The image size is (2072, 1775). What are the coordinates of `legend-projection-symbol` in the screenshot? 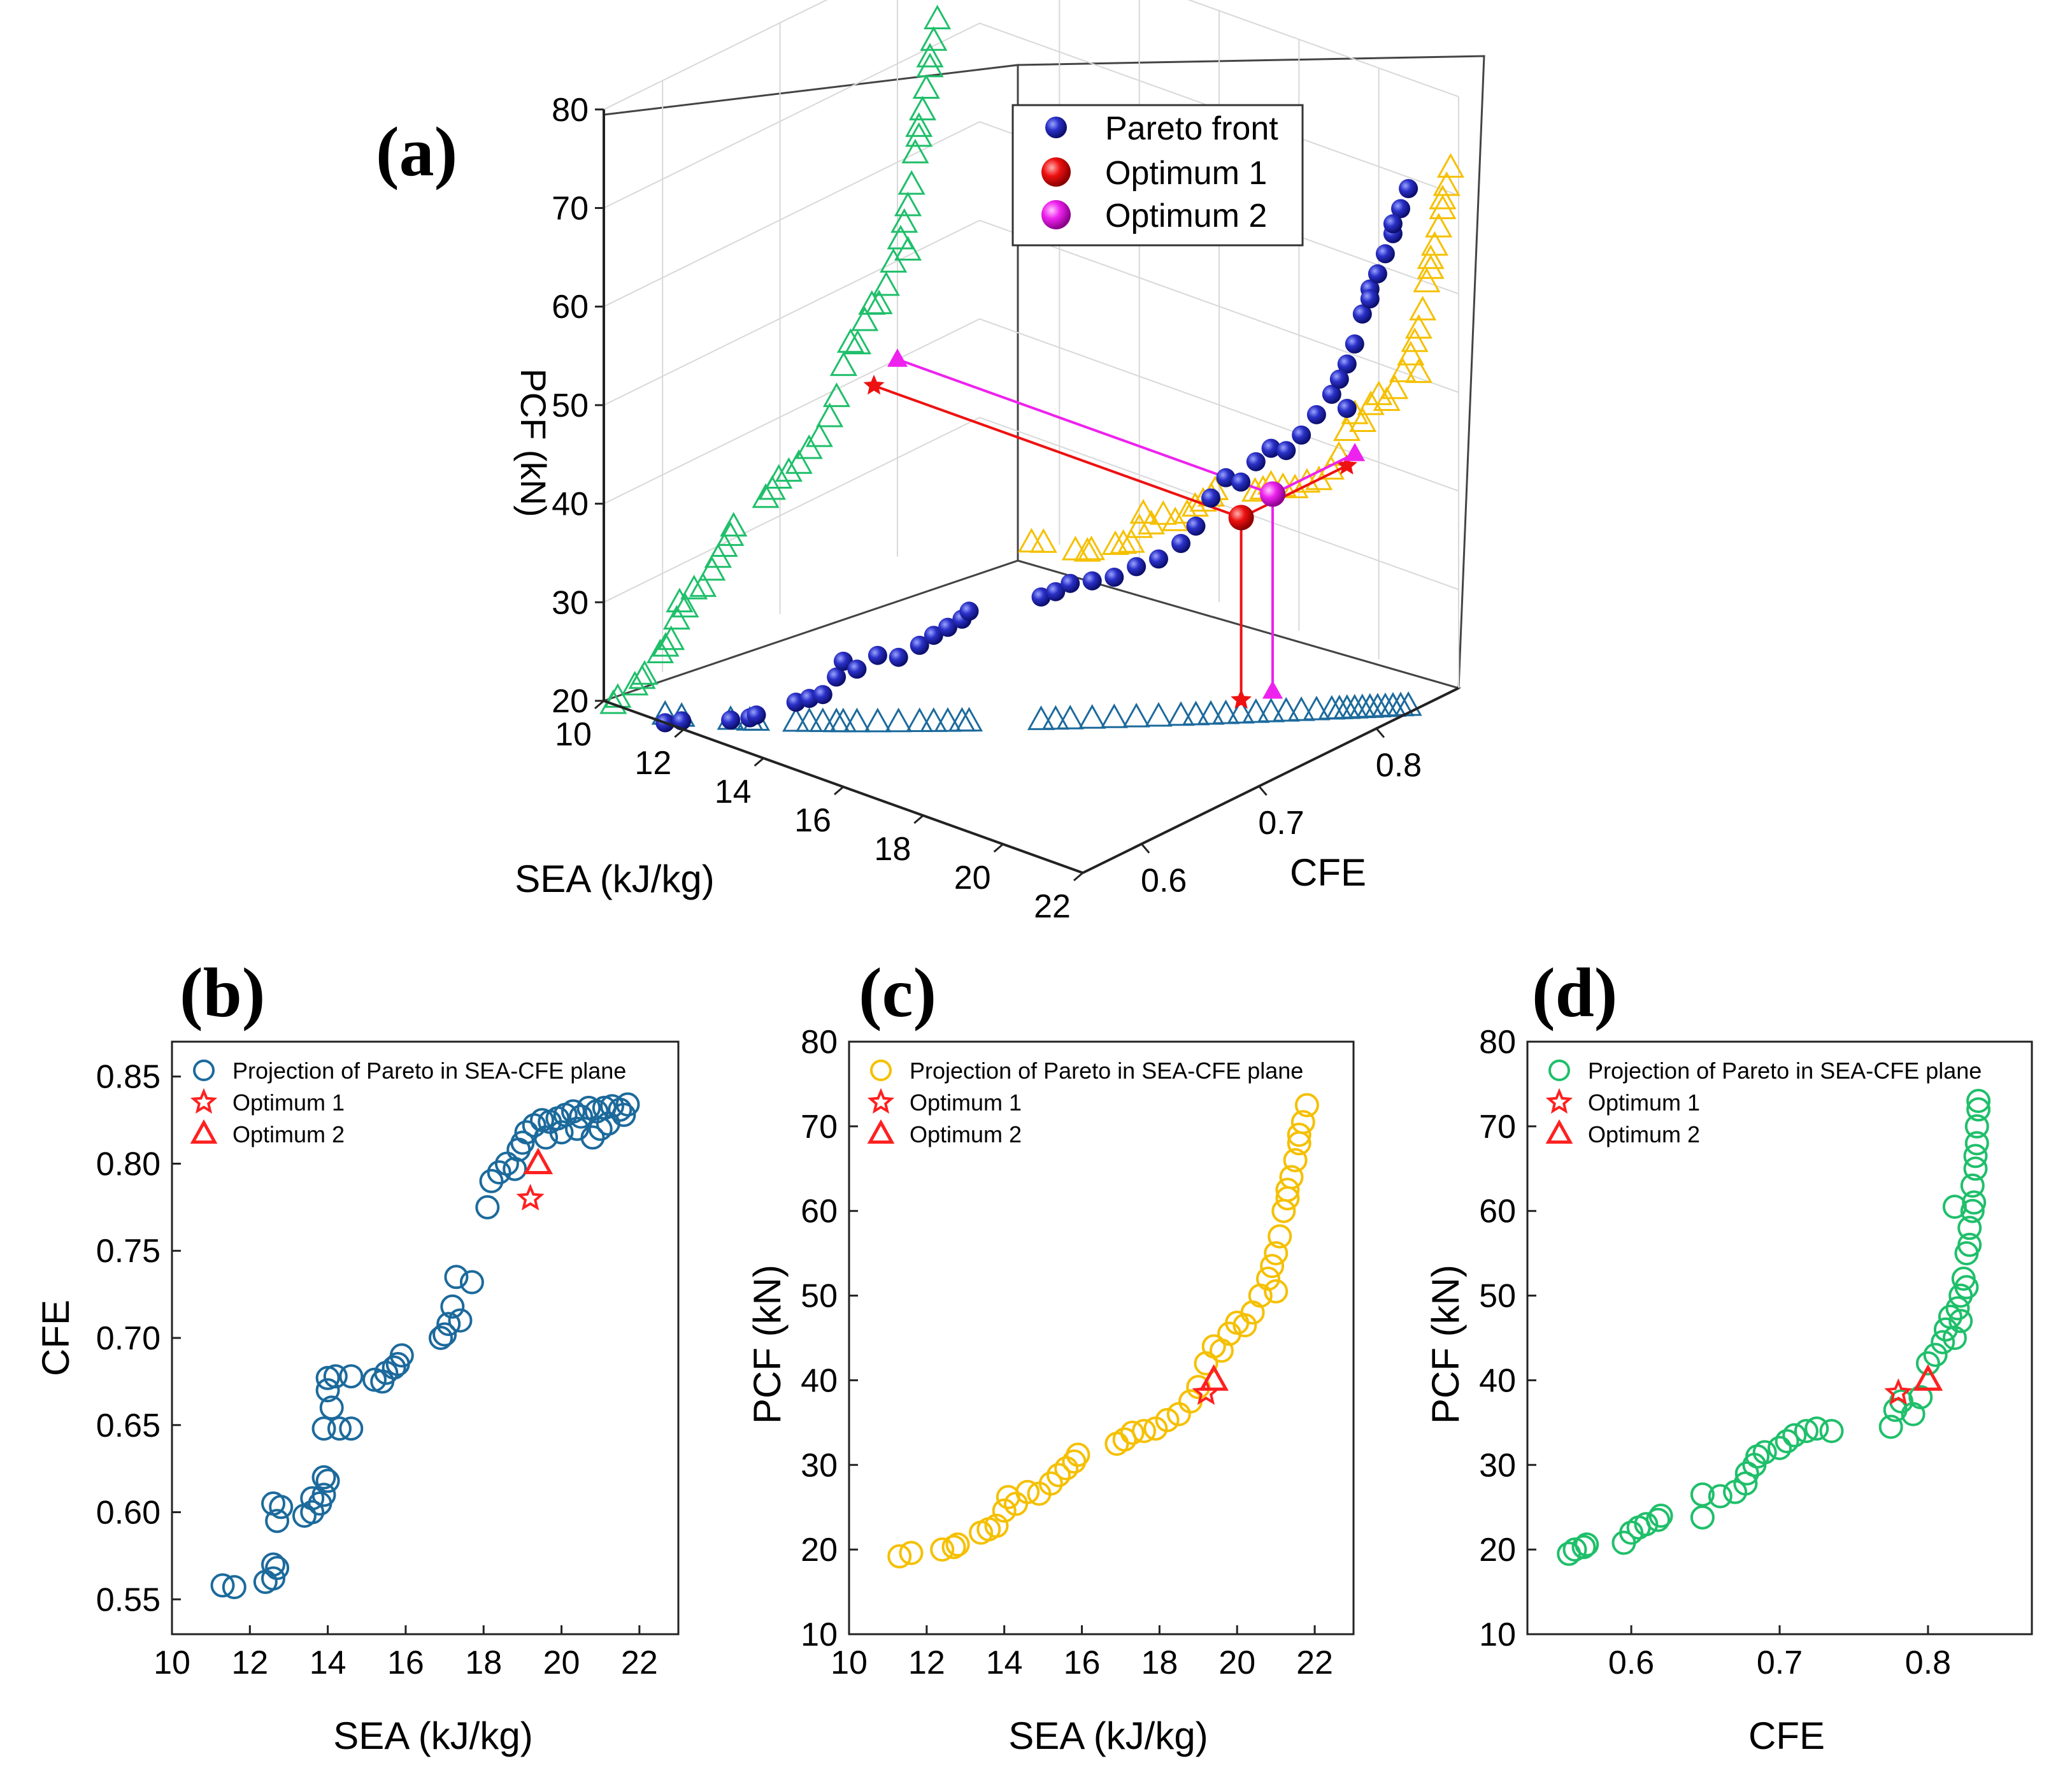 It's located at (204, 1070).